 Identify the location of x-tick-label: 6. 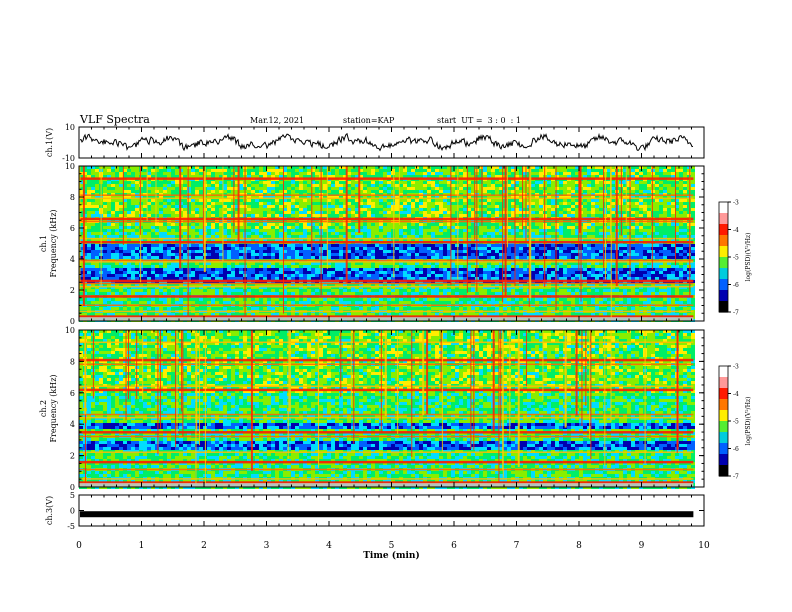
(454, 546).